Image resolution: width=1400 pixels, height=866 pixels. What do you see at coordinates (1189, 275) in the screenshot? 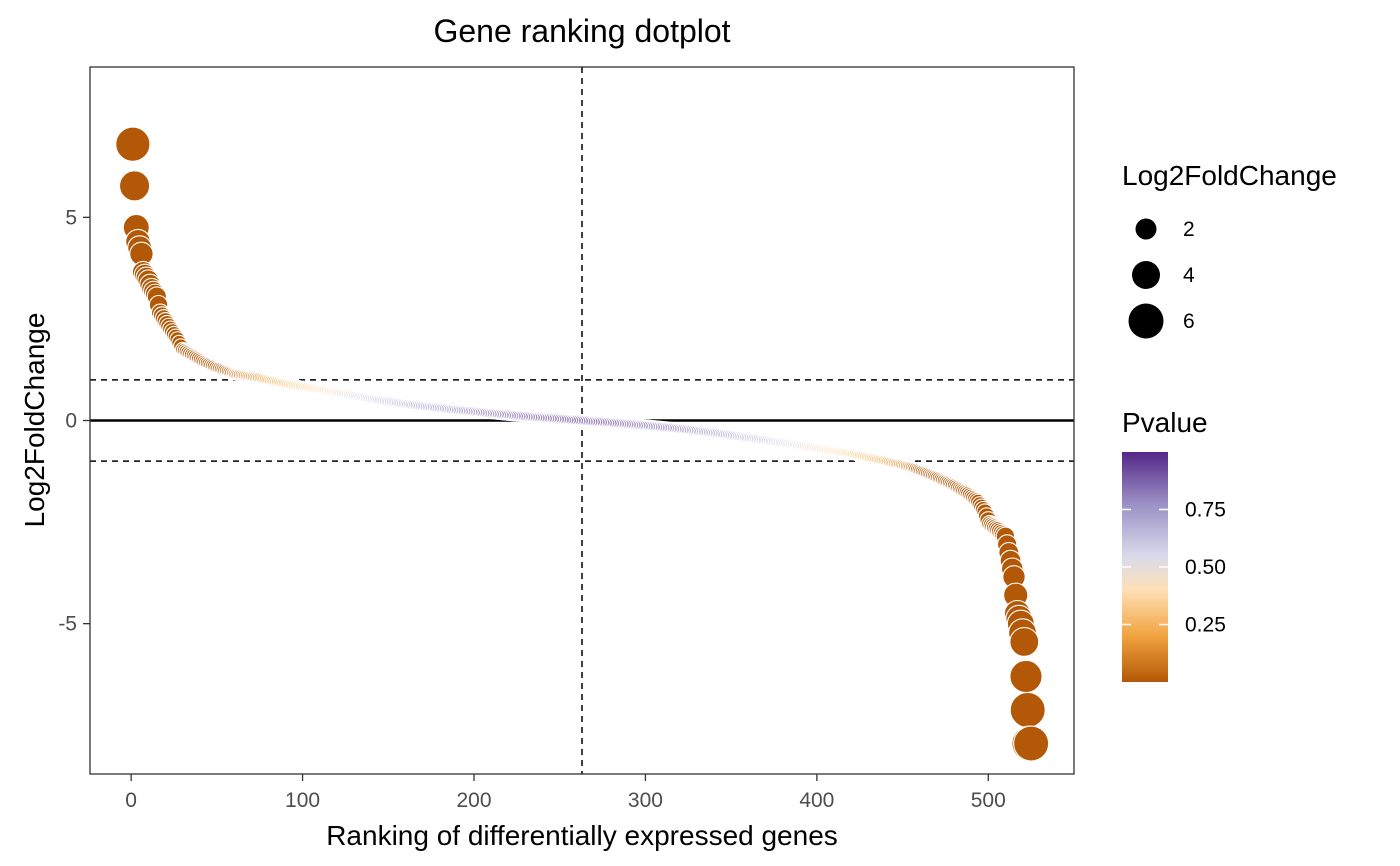
I see `size-legend-label: 4` at bounding box center [1189, 275].